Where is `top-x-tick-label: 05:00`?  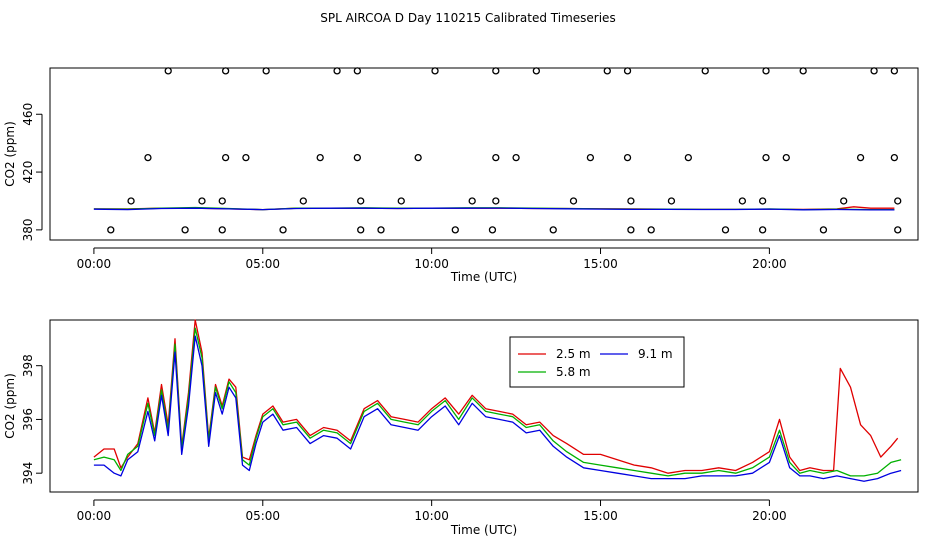 top-x-tick-label: 05:00 is located at coordinates (262, 264).